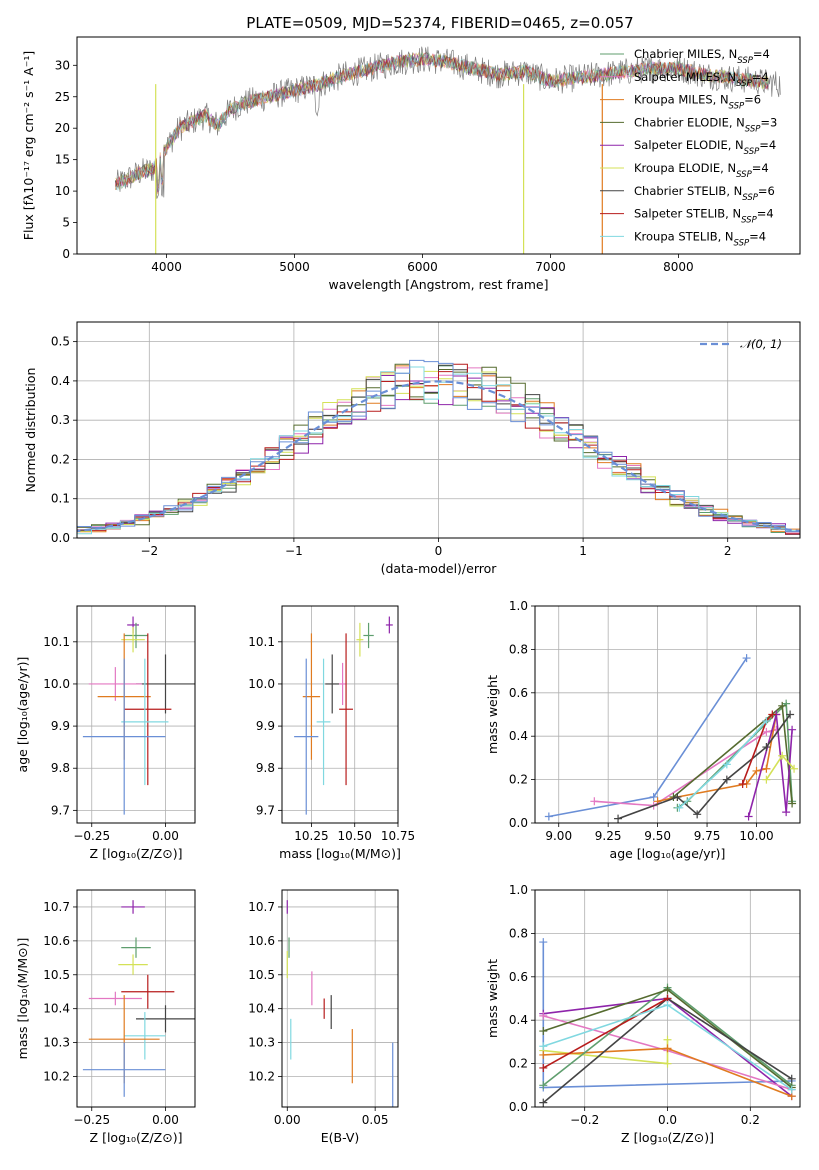  I want to click on x-tick-label: −0.2, so click(584, 1120).